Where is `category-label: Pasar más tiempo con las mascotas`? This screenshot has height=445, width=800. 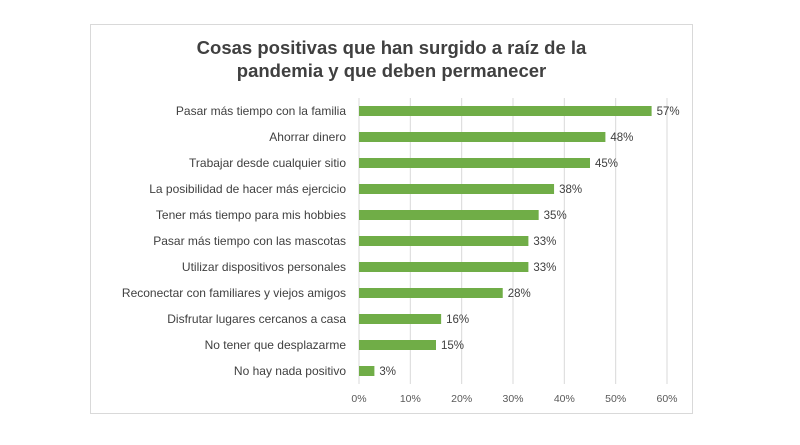
category-label: Pasar más tiempo con las mascotas is located at coordinates (249, 241).